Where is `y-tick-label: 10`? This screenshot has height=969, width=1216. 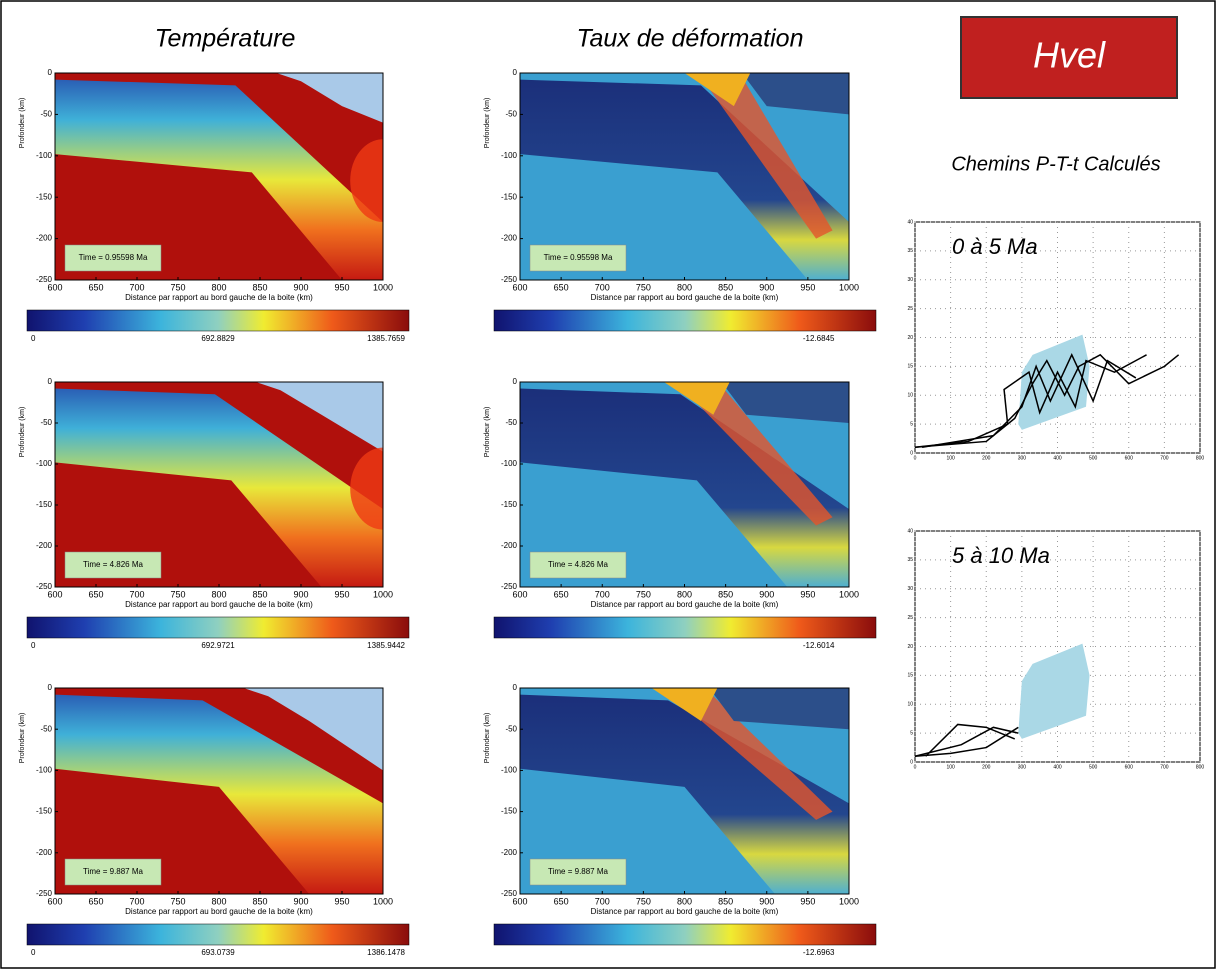
y-tick-label: 10 is located at coordinates (910, 396).